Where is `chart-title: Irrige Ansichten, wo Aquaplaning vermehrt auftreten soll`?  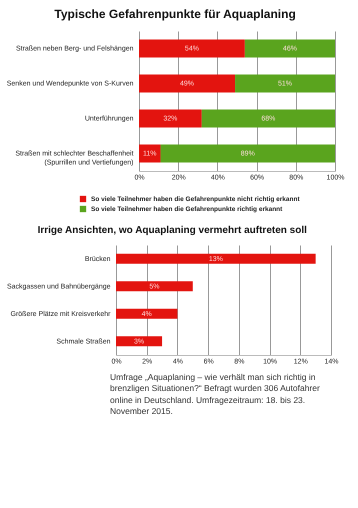 chart-title: Irrige Ansichten, wo Aquaplaning vermehrt auftreten soll is located at coordinates (173, 230).